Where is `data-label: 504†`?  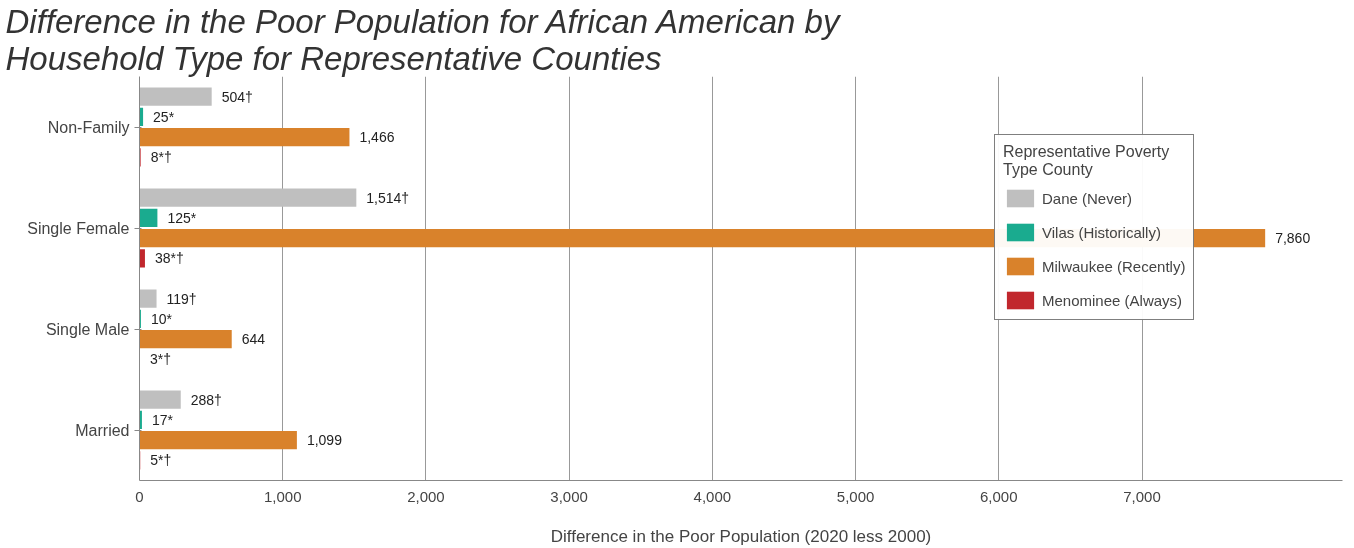
data-label: 504† is located at coordinates (237, 96).